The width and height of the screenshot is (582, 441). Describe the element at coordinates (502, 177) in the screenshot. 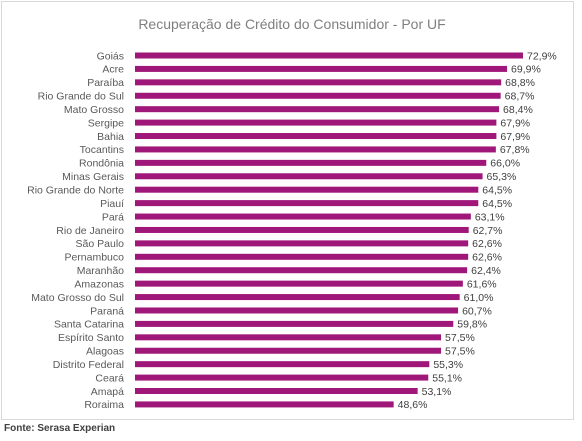

I see `value-label: 65,3%` at that location.